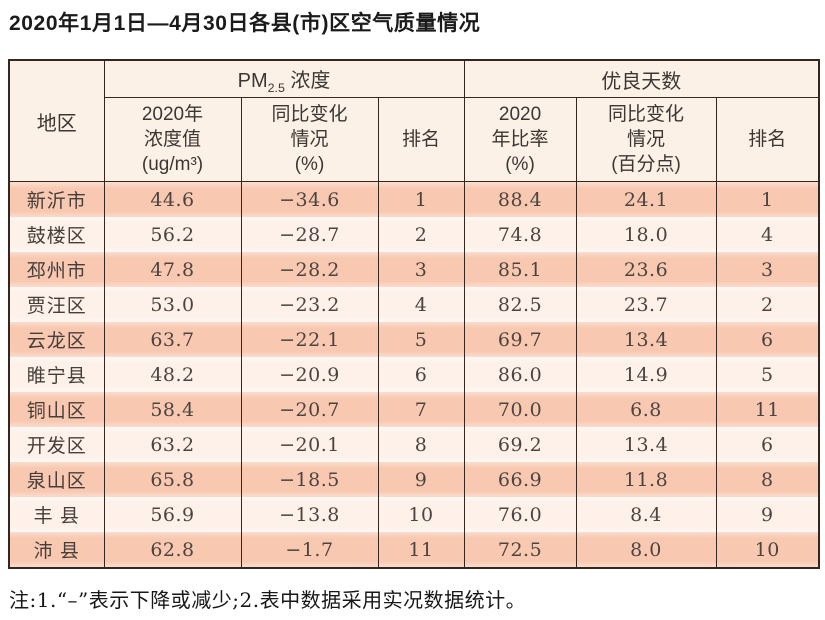 The width and height of the screenshot is (825, 620). I want to click on good-change-cell: 14.9, so click(646, 375).